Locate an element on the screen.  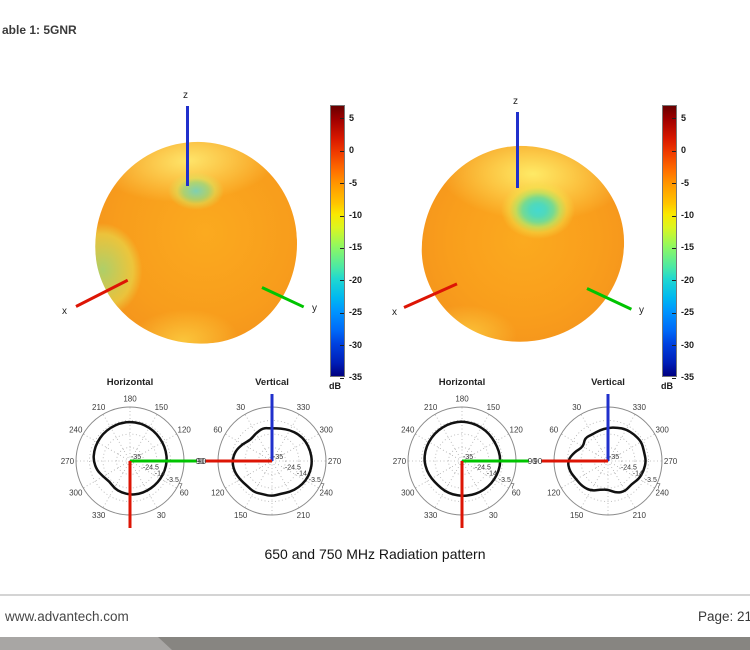
y-axis-label: y is located at coordinates (314, 308).